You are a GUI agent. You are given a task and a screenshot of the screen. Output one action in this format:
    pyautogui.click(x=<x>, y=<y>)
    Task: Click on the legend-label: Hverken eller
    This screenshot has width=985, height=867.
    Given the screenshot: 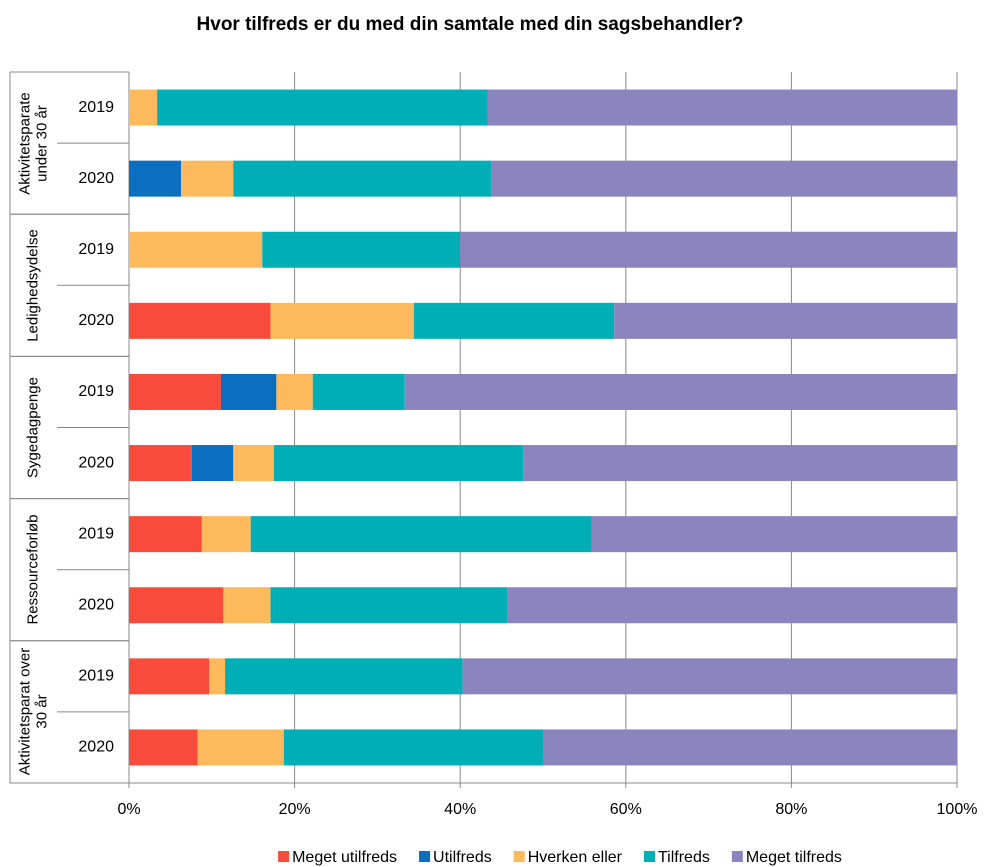 What is the action you would take?
    pyautogui.click(x=575, y=857)
    